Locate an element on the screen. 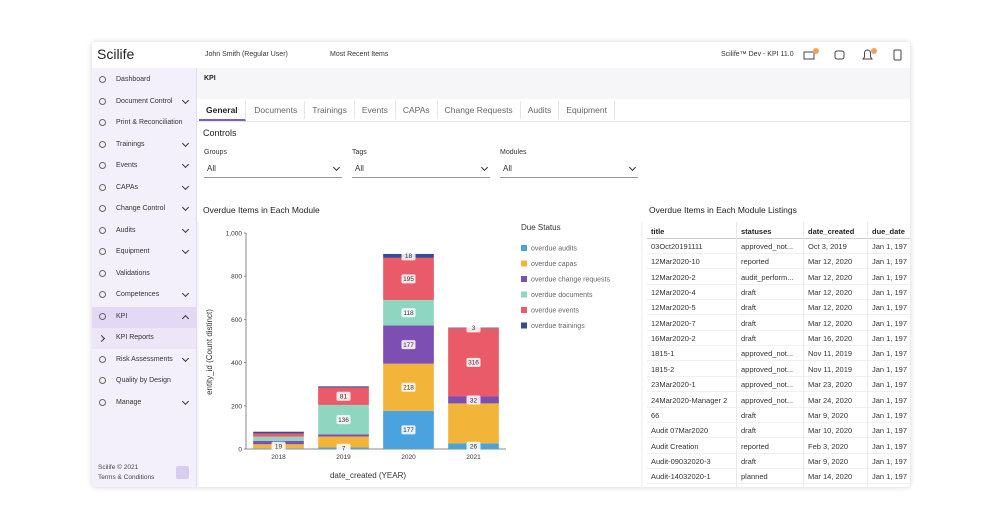  nav-item: Competences is located at coordinates (144, 295).